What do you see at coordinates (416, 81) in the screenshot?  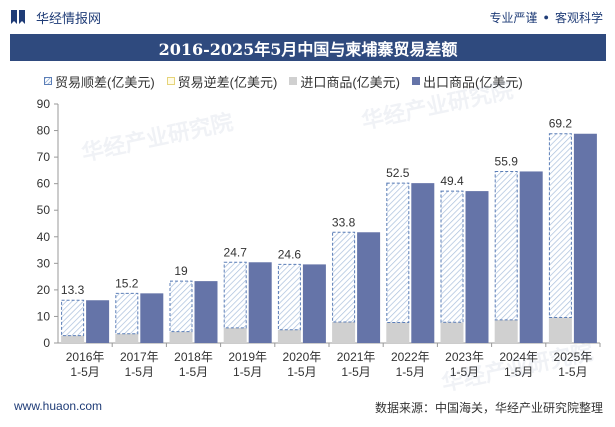 I see `legend-swatch-export-icon` at bounding box center [416, 81].